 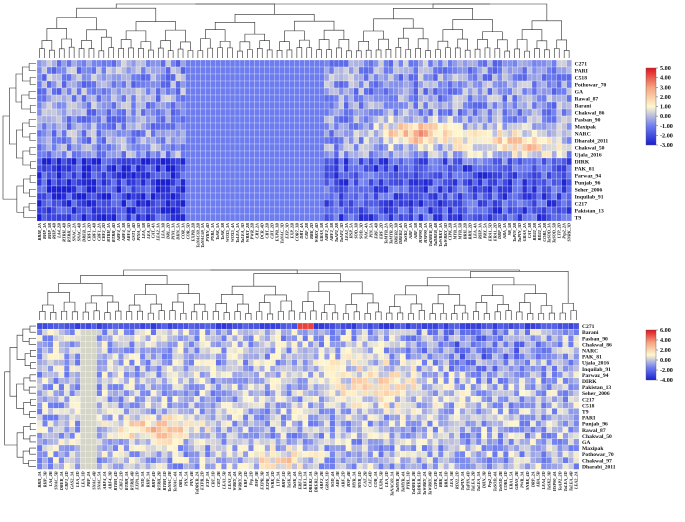 I want to click on column-label: LEA_5B, so click(x=143, y=231).